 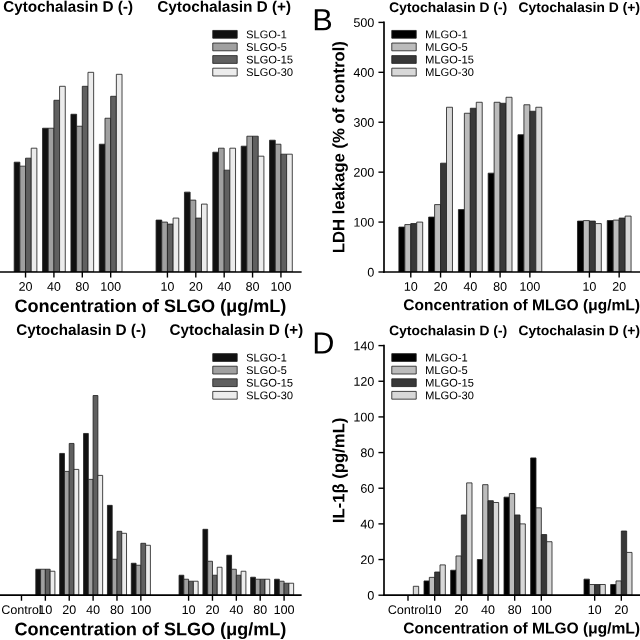 What do you see at coordinates (323, 20) in the screenshot?
I see `chart-title: B` at bounding box center [323, 20].